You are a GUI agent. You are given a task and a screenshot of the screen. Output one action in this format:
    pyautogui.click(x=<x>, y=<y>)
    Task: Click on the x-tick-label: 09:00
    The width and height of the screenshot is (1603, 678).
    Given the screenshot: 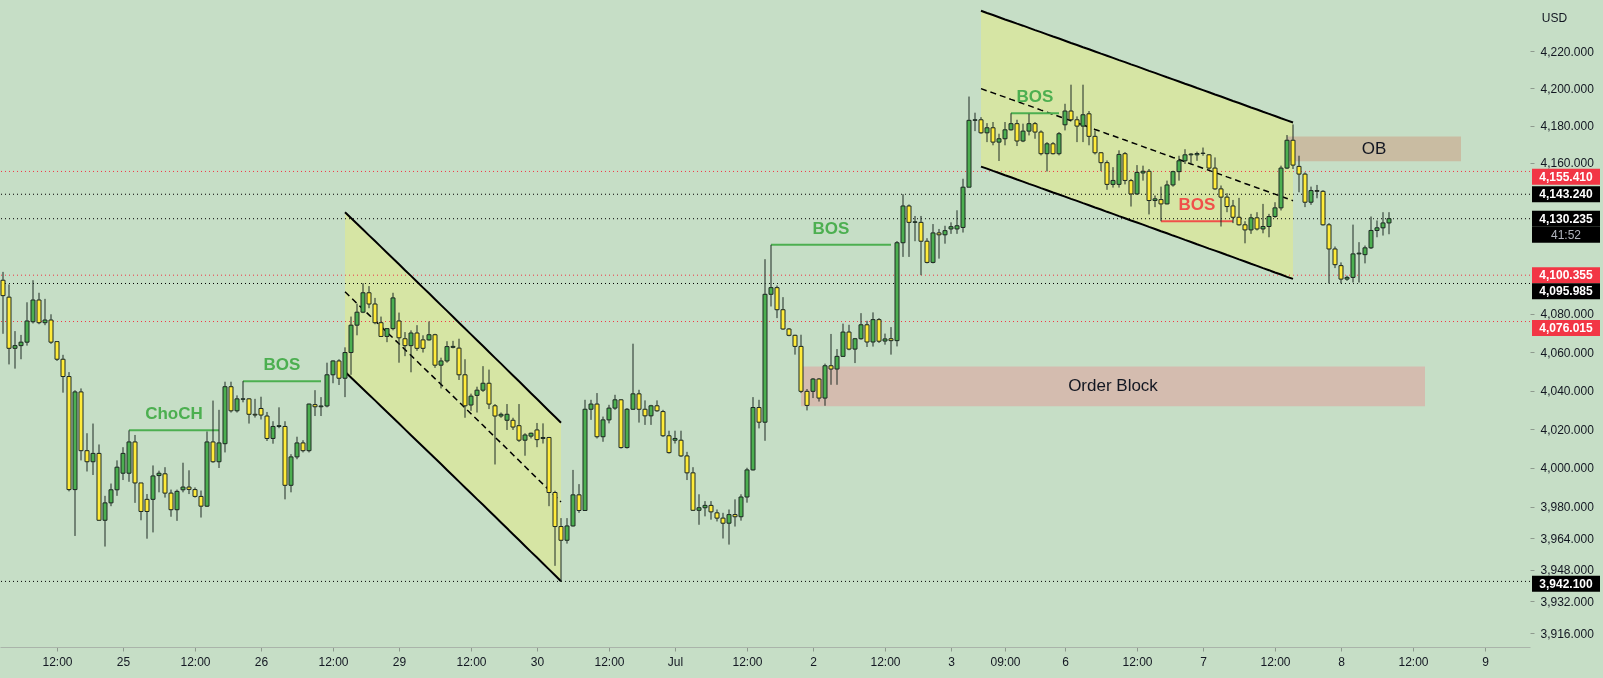 What is the action you would take?
    pyautogui.click(x=1005, y=661)
    